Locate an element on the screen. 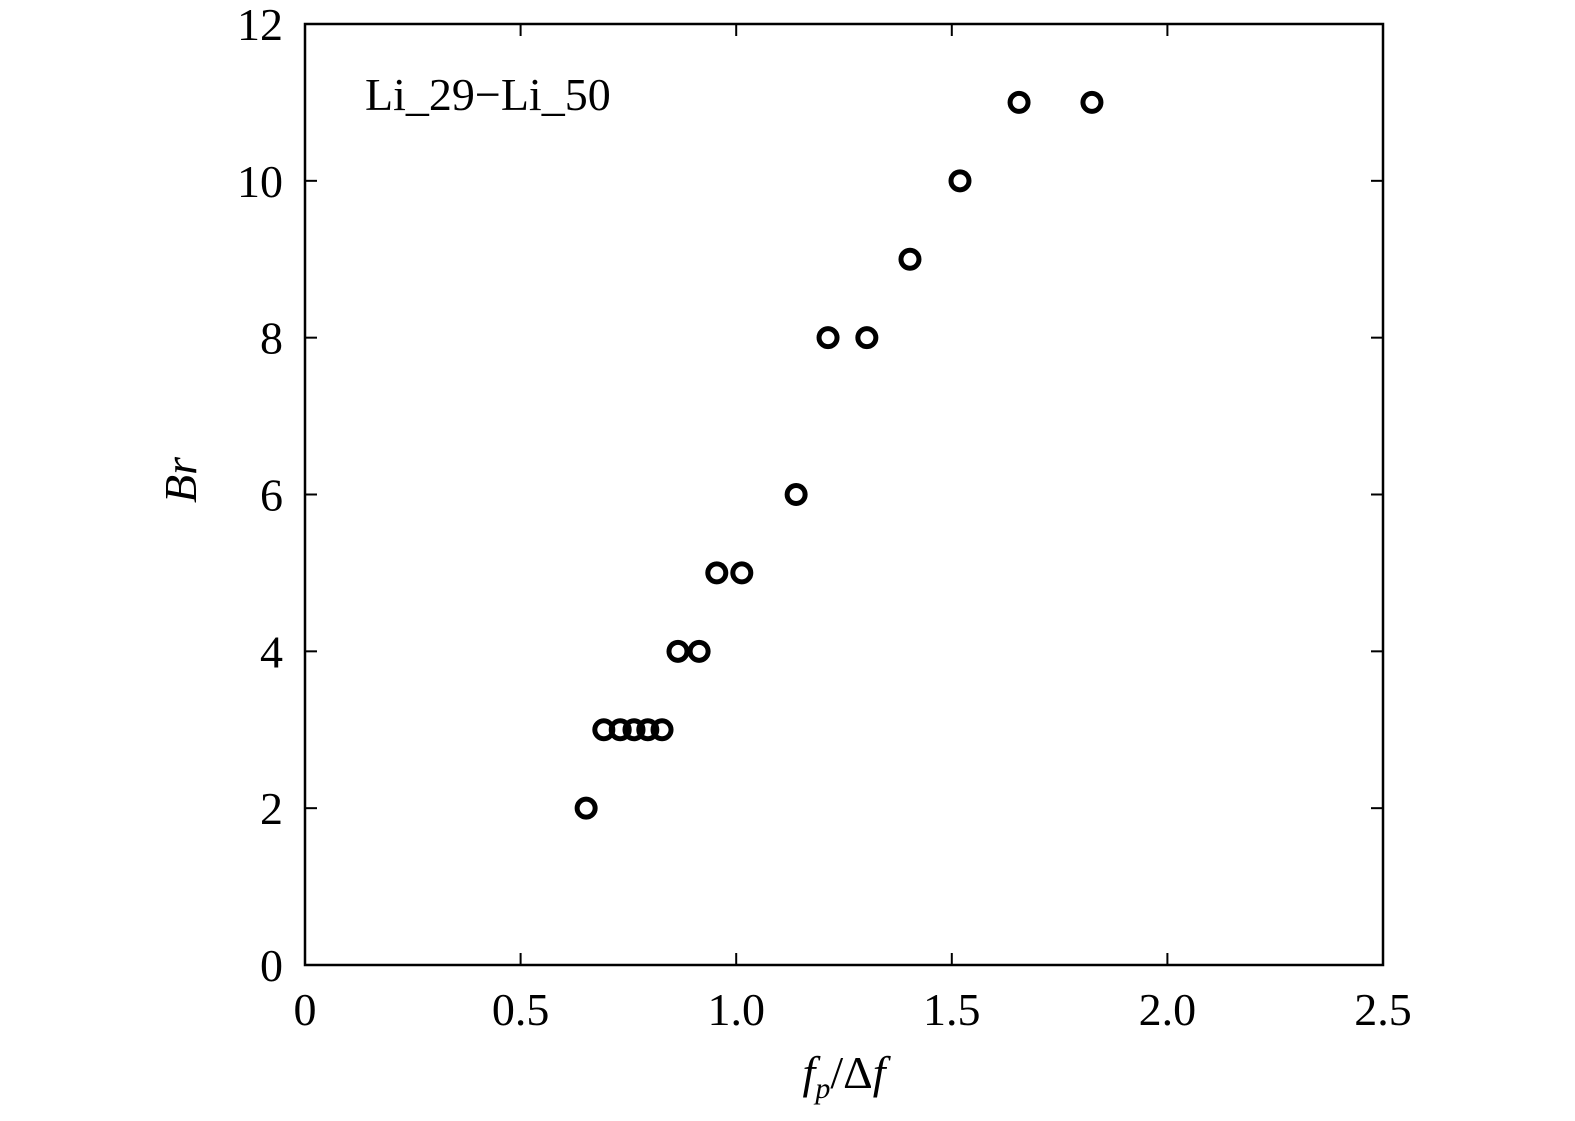 Image resolution: width=1575 pixels, height=1121 pixels. x-label-part: /Δ is located at coordinates (851, 1072).